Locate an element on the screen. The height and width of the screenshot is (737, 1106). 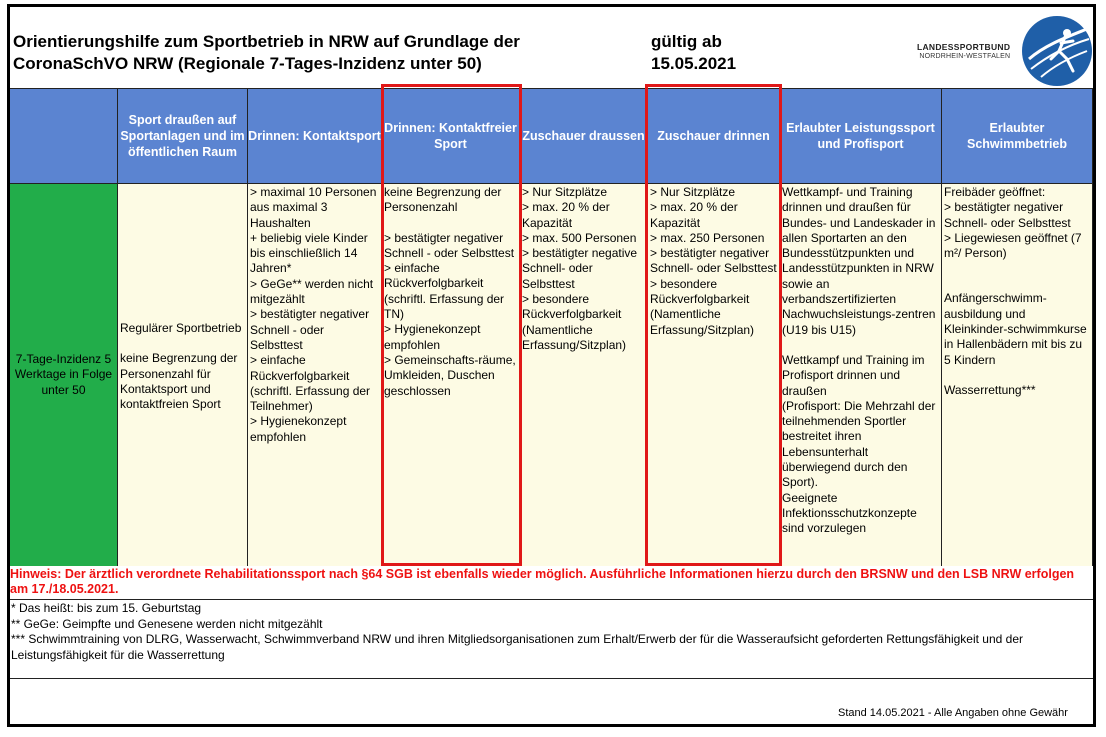
valid-from: gültig ab 15.05.2021 is located at coordinates (693, 53).